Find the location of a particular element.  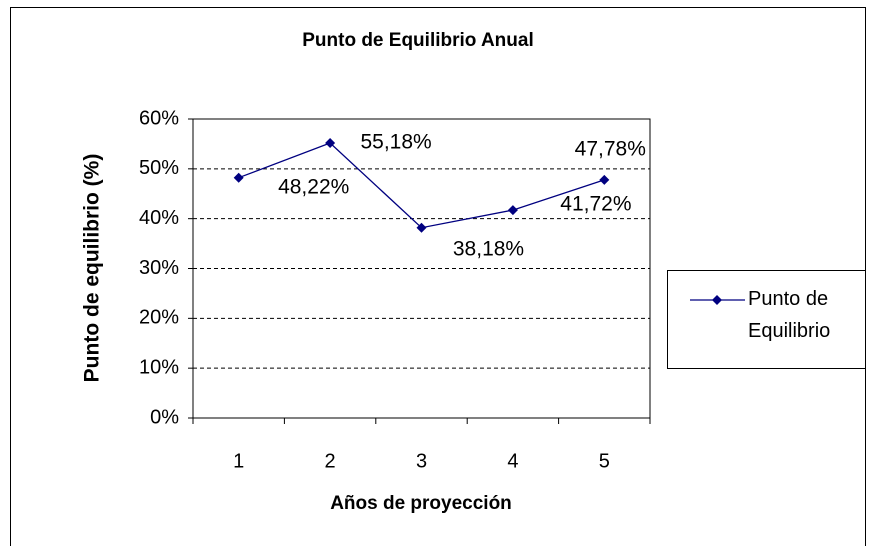

chart-title: Punto de Equilibrio Anual is located at coordinates (418, 40).